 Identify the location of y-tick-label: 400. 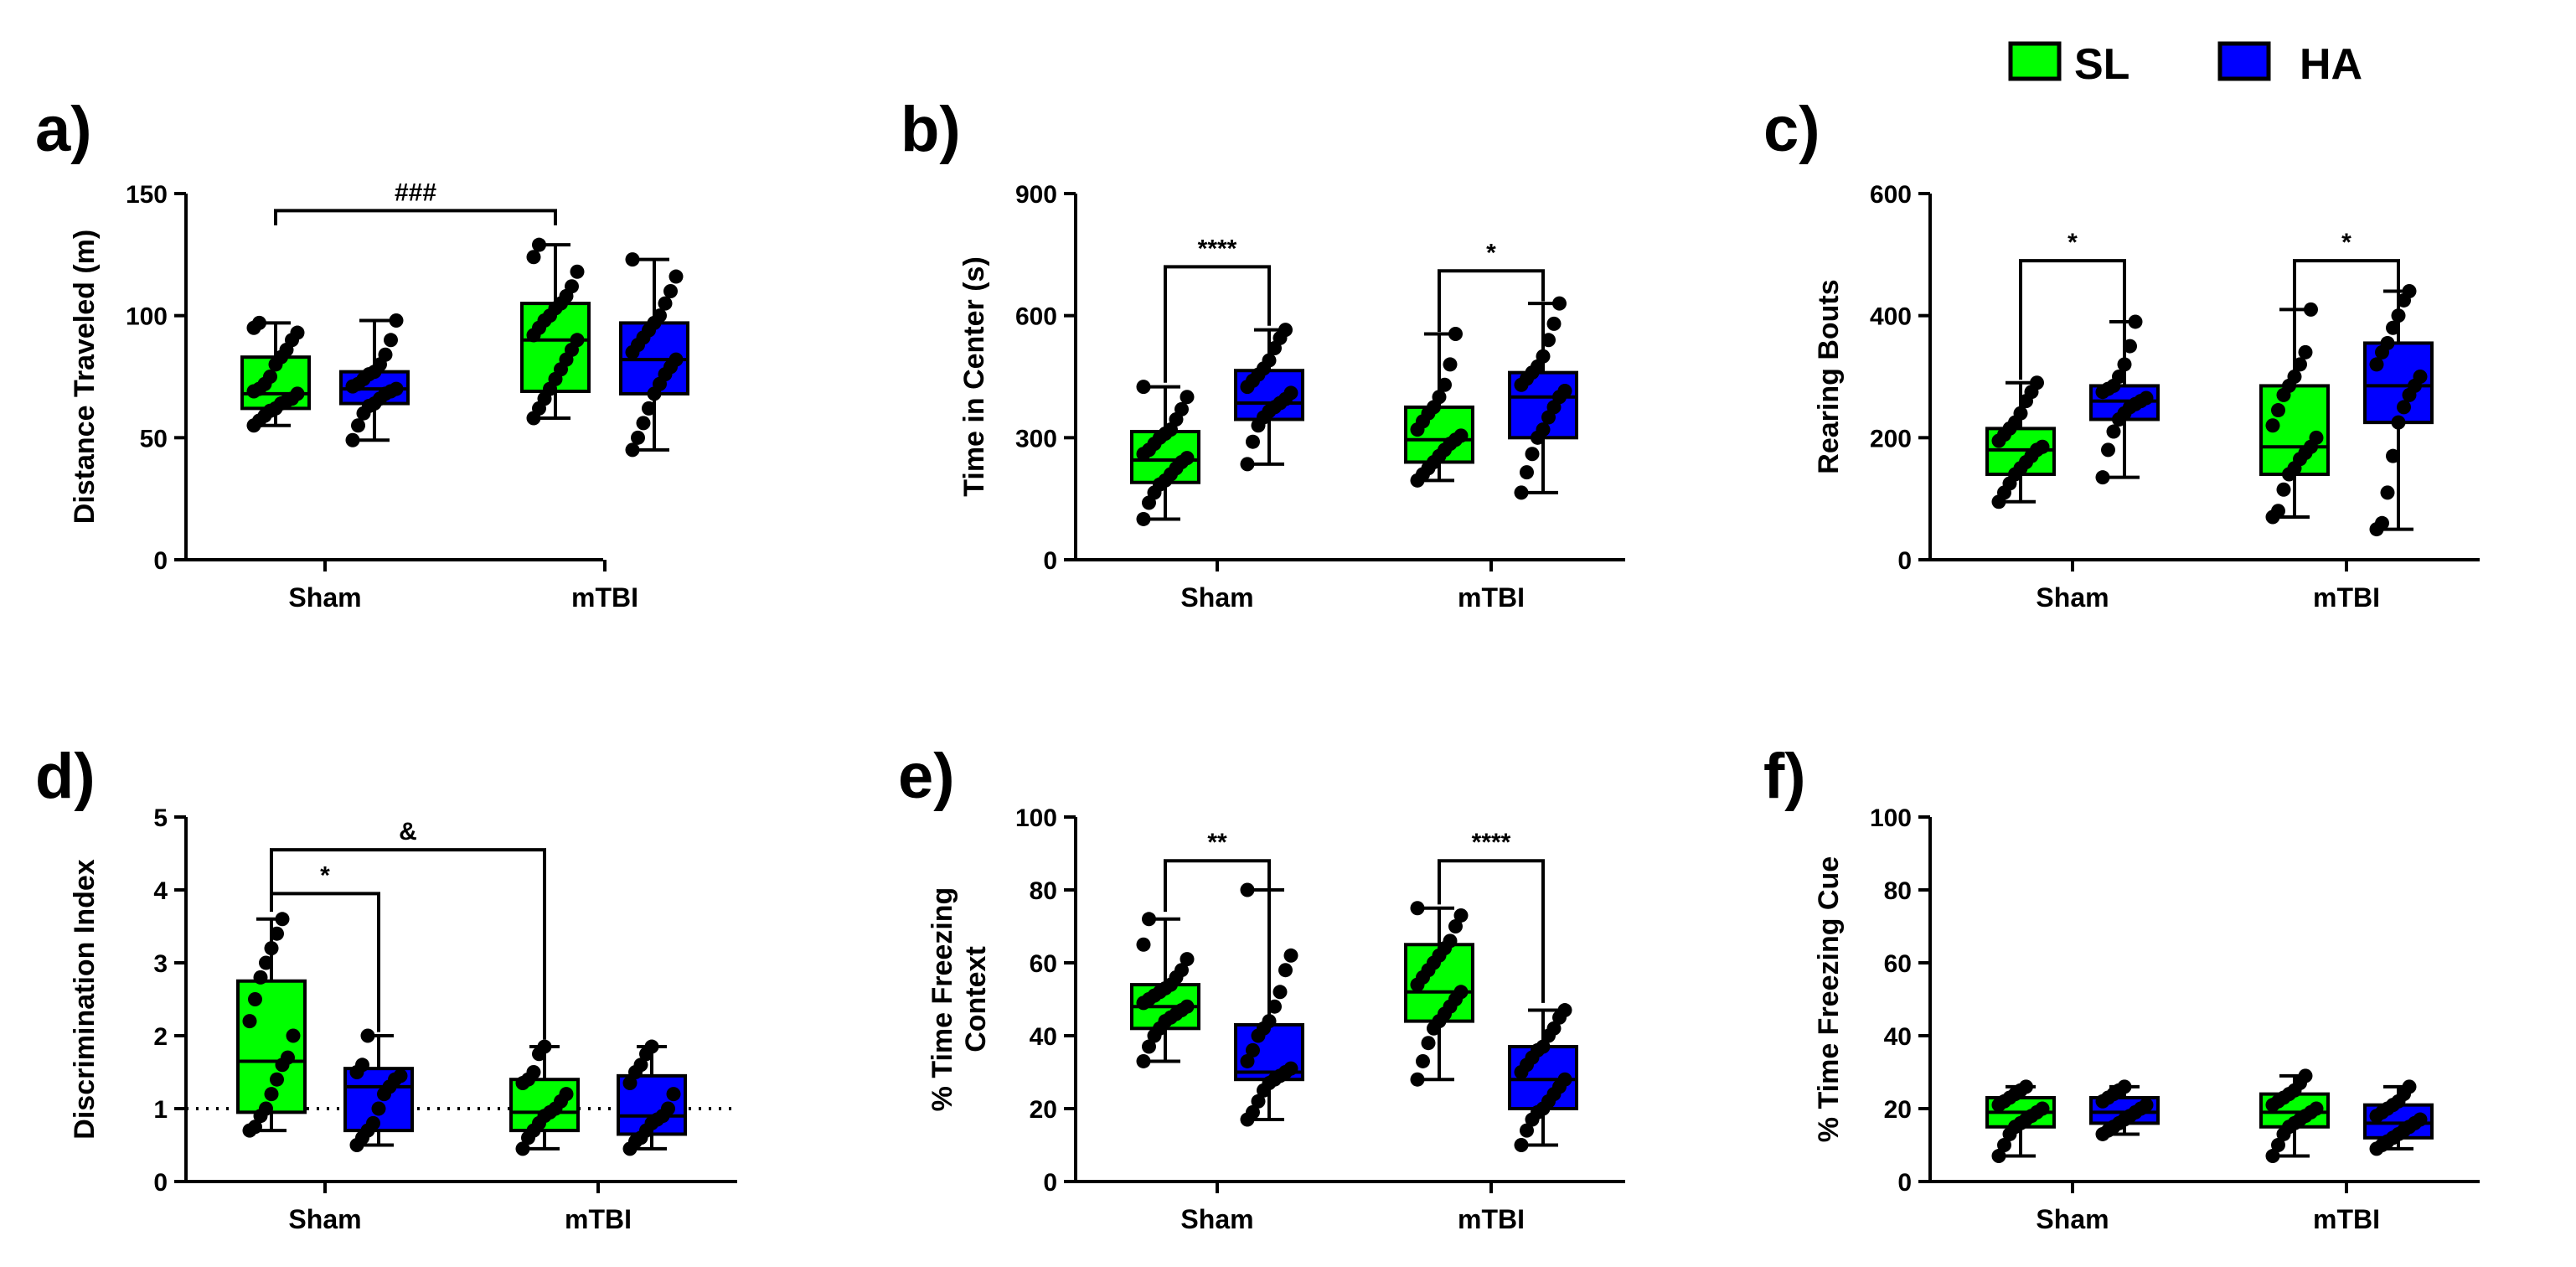
(1891, 317).